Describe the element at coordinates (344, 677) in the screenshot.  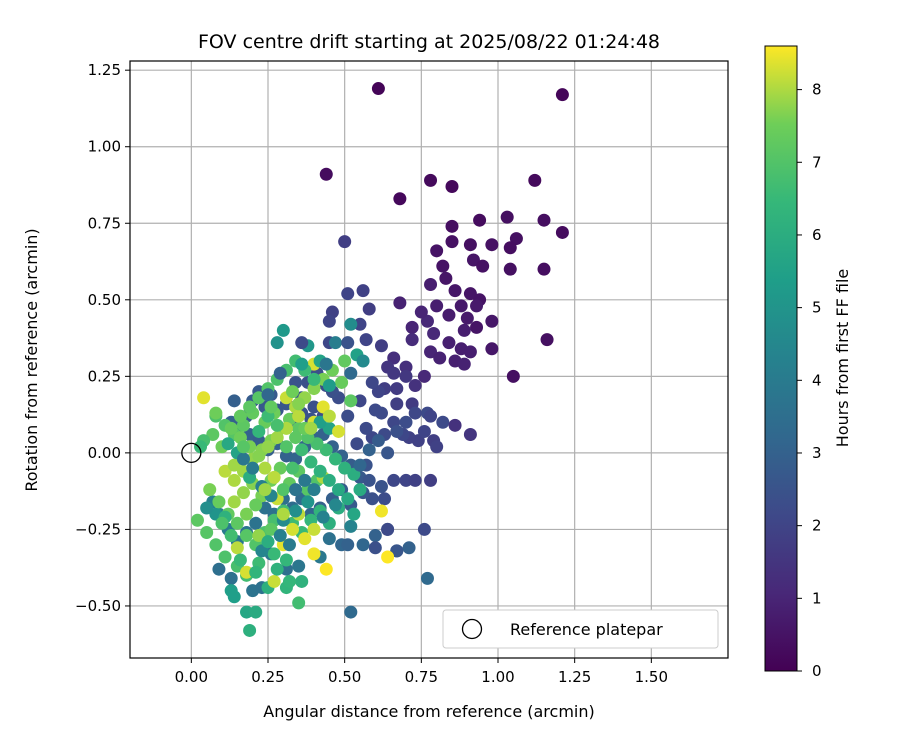
I see `x-tick-label: 0.50` at that location.